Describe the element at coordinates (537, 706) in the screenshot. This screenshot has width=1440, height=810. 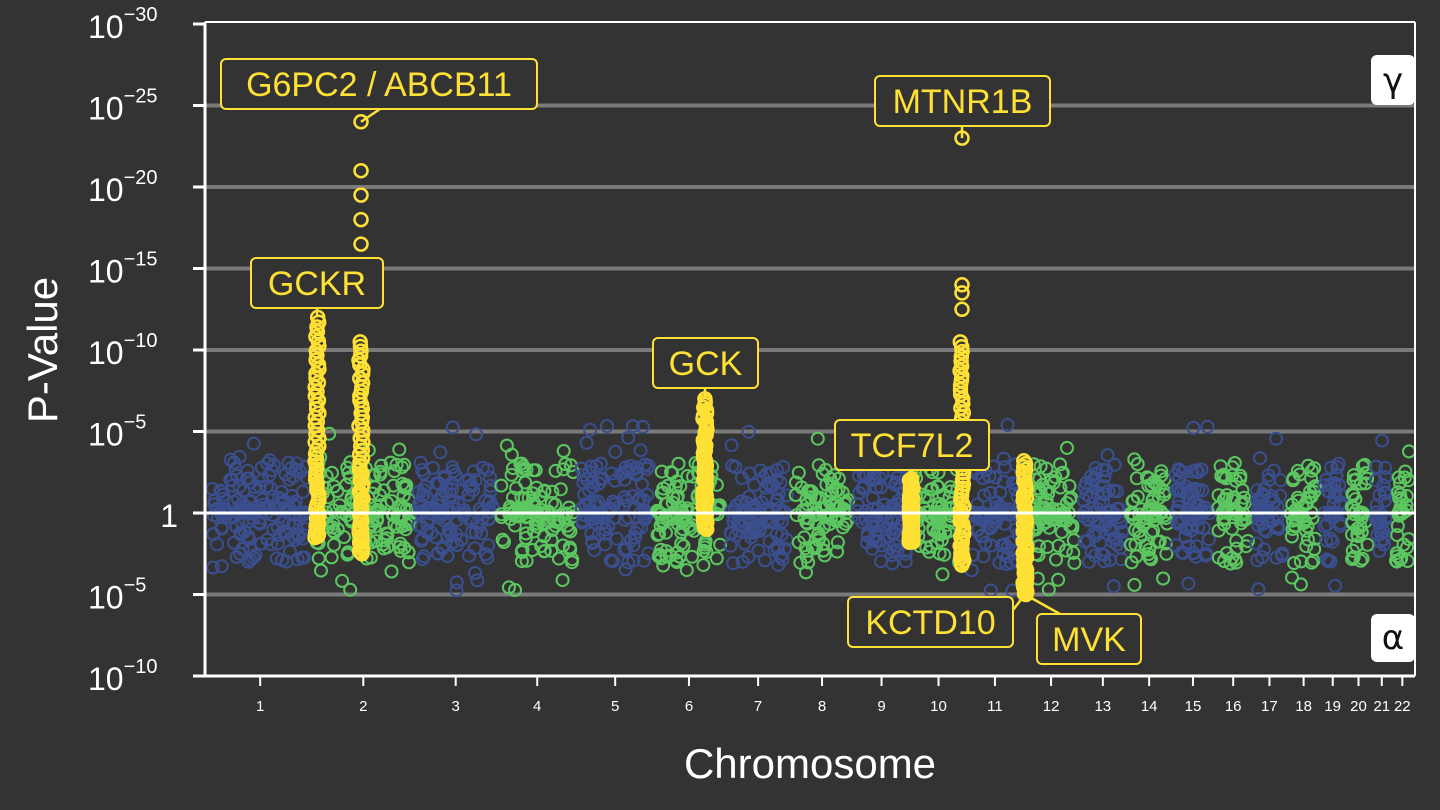
I see `x-tick-label: 4` at that location.